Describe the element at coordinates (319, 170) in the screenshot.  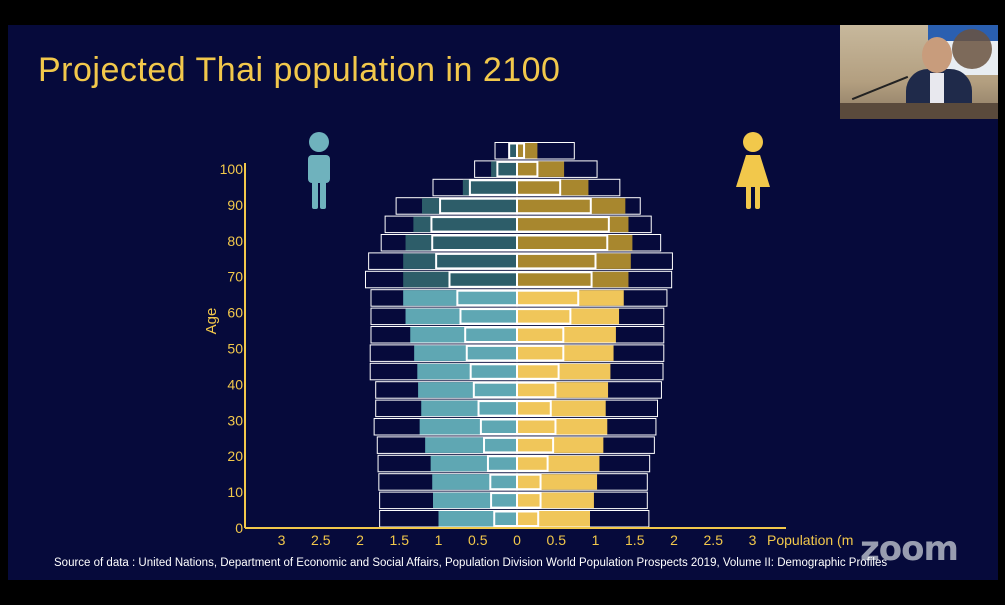
I see `male-person-icon` at that location.